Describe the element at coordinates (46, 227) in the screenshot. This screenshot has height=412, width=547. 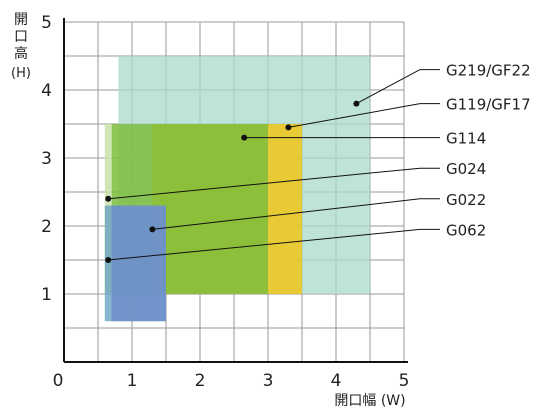
I see `y-tick-label: 2` at that location.